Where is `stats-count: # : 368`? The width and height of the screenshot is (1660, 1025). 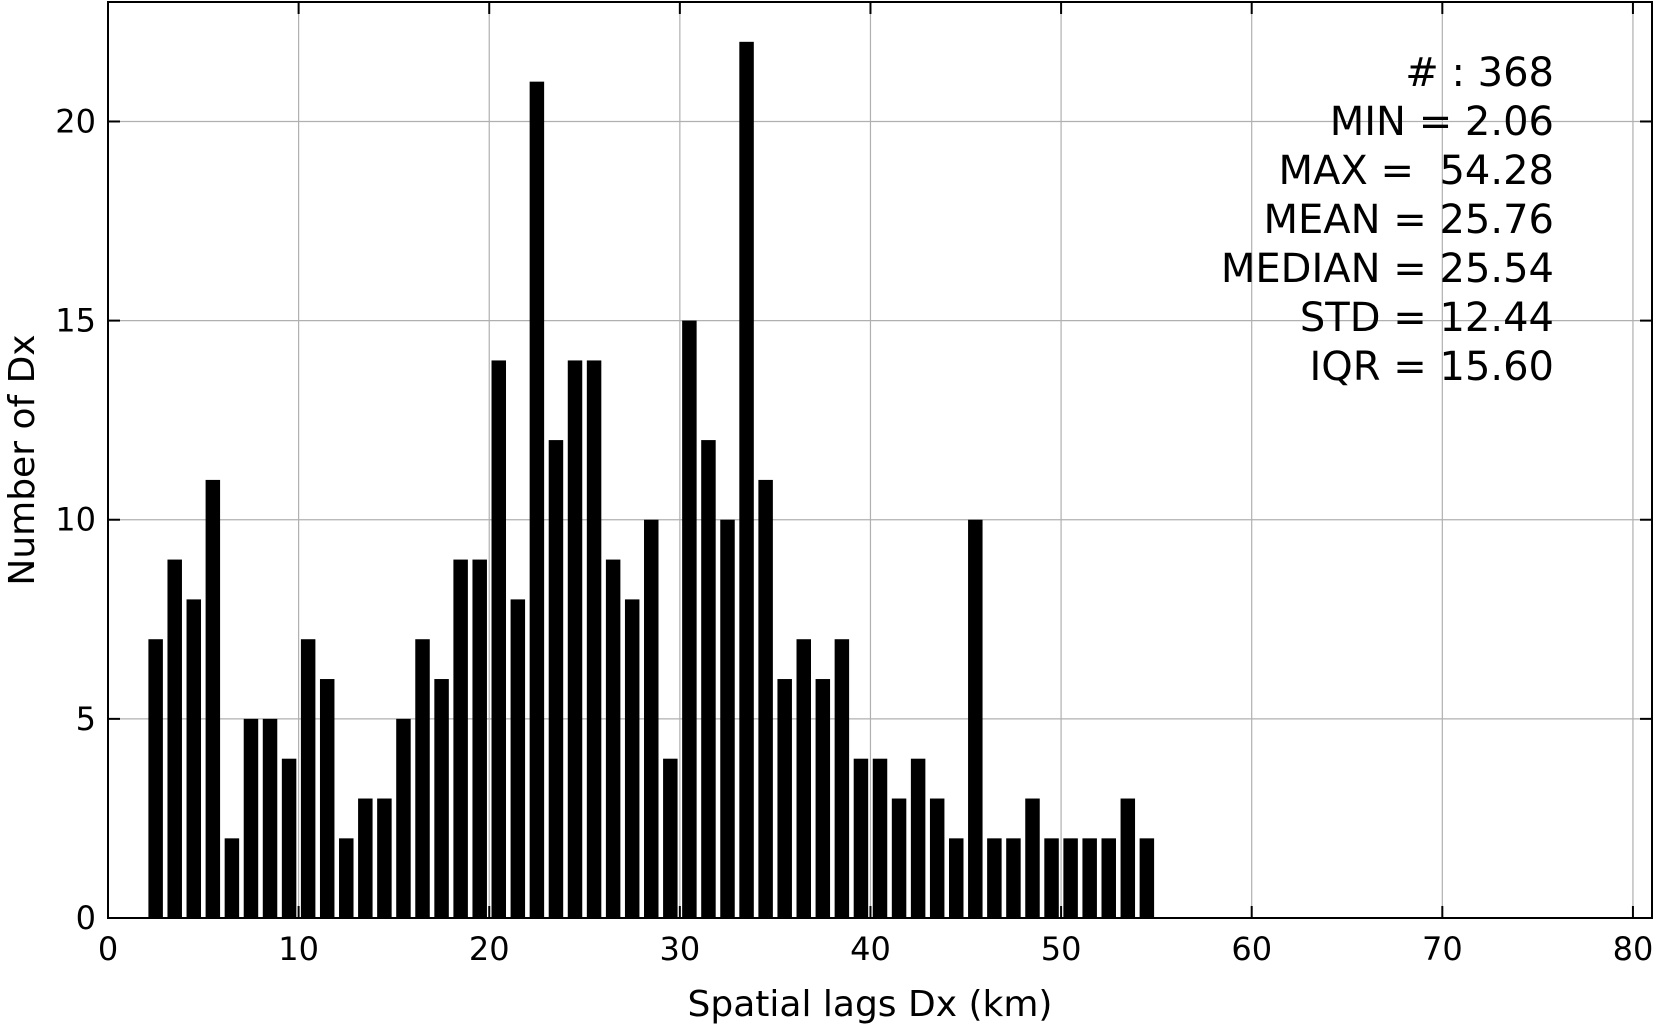
stats-count: # : 368 is located at coordinates (1479, 73).